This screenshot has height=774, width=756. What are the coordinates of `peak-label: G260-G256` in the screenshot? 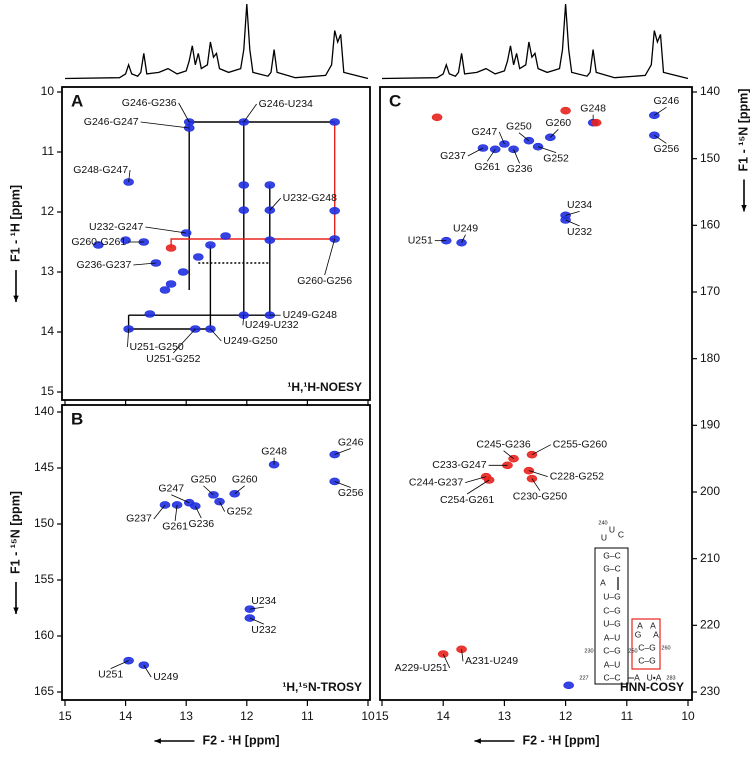 It's located at (324, 281).